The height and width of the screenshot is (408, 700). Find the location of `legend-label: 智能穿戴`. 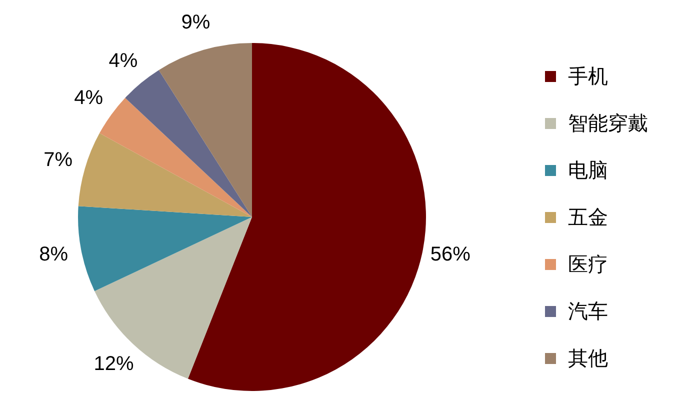

legend-label: 智能穿戴 is located at coordinates (608, 123).